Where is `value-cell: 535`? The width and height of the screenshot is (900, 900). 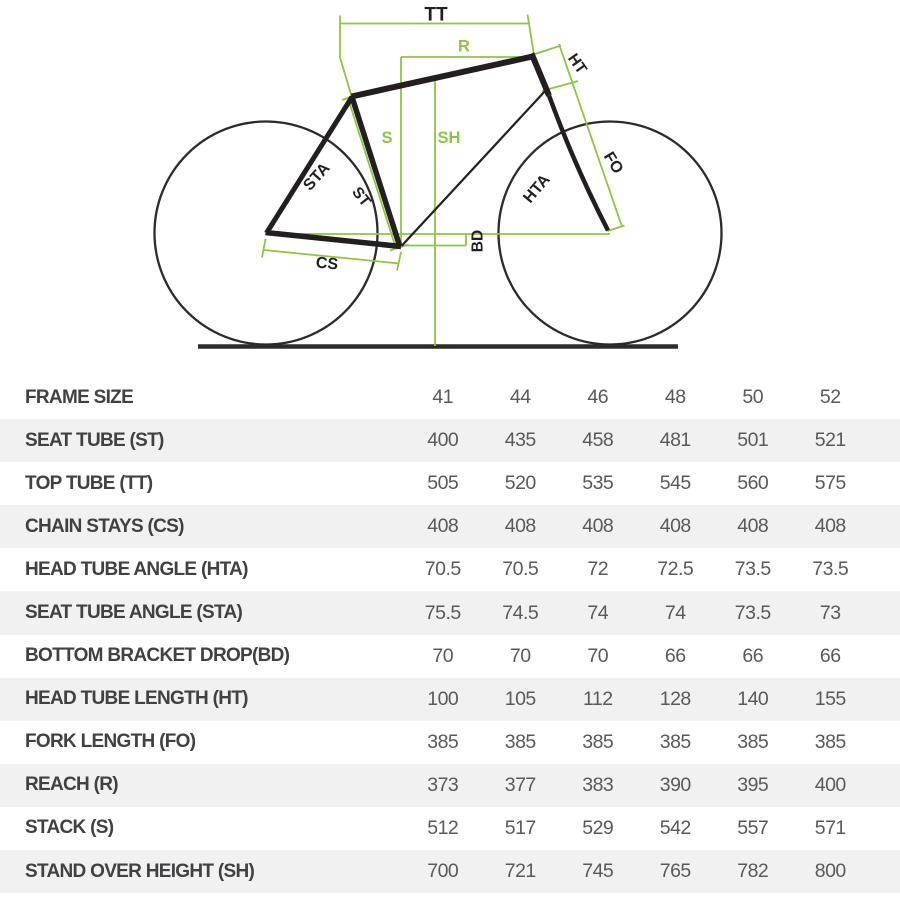
value-cell: 535 is located at coordinates (598, 483).